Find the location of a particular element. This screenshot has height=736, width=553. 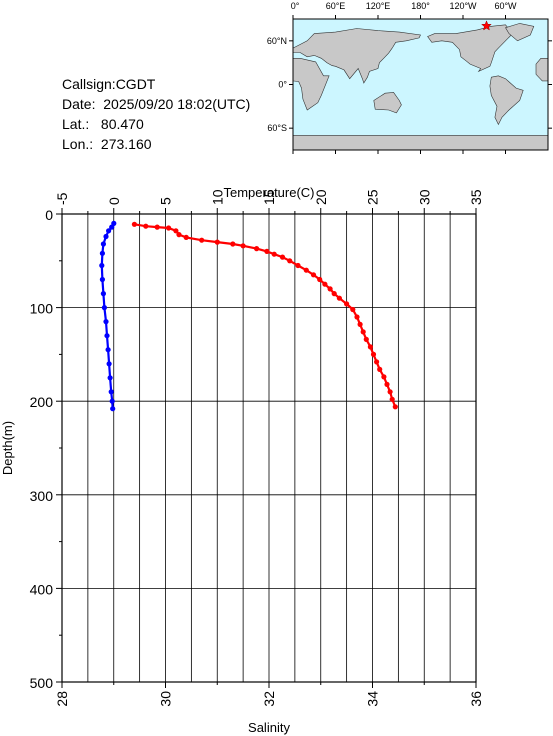

left-tick-label: 400 is located at coordinates (42, 589).